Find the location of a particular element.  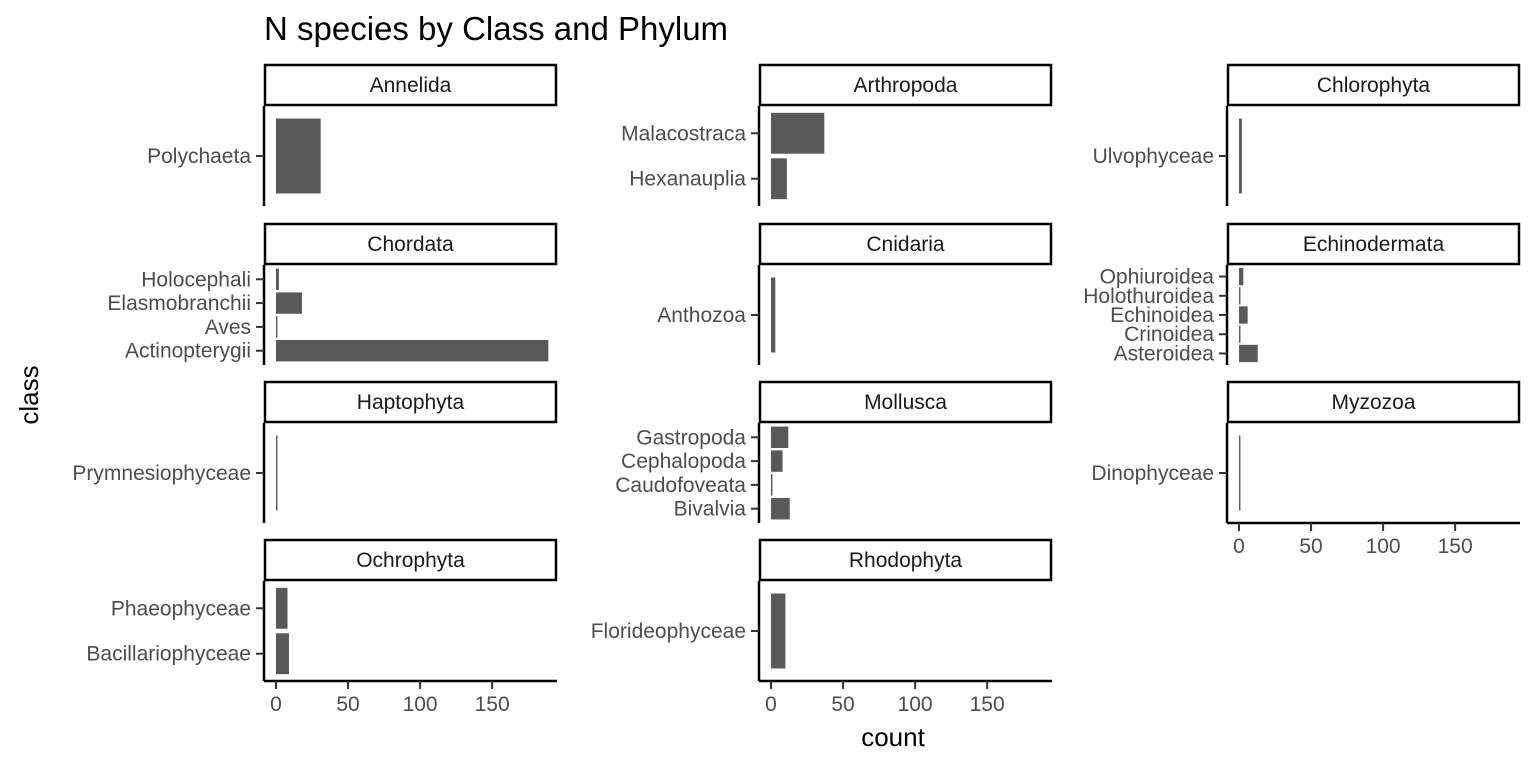

category-label: Aves is located at coordinates (228, 327).